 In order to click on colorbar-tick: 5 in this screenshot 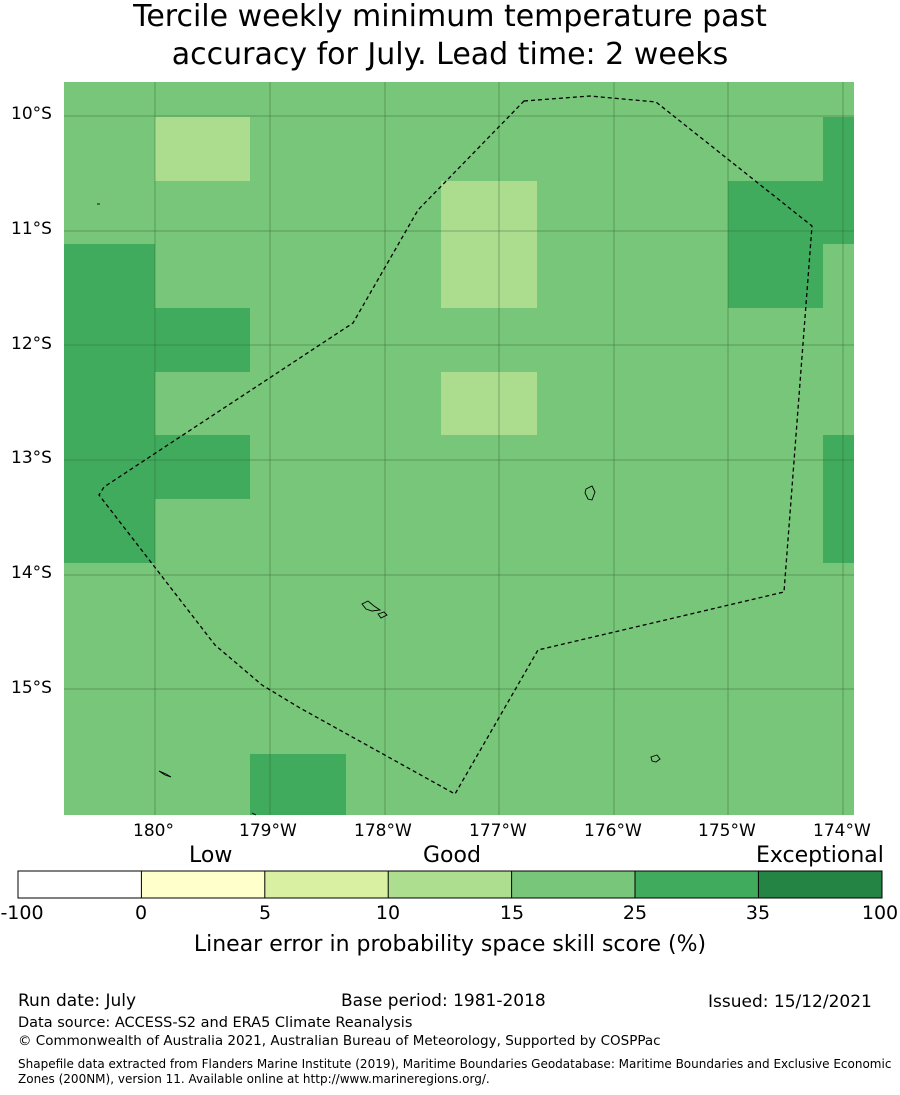, I will do `click(265, 913)`.